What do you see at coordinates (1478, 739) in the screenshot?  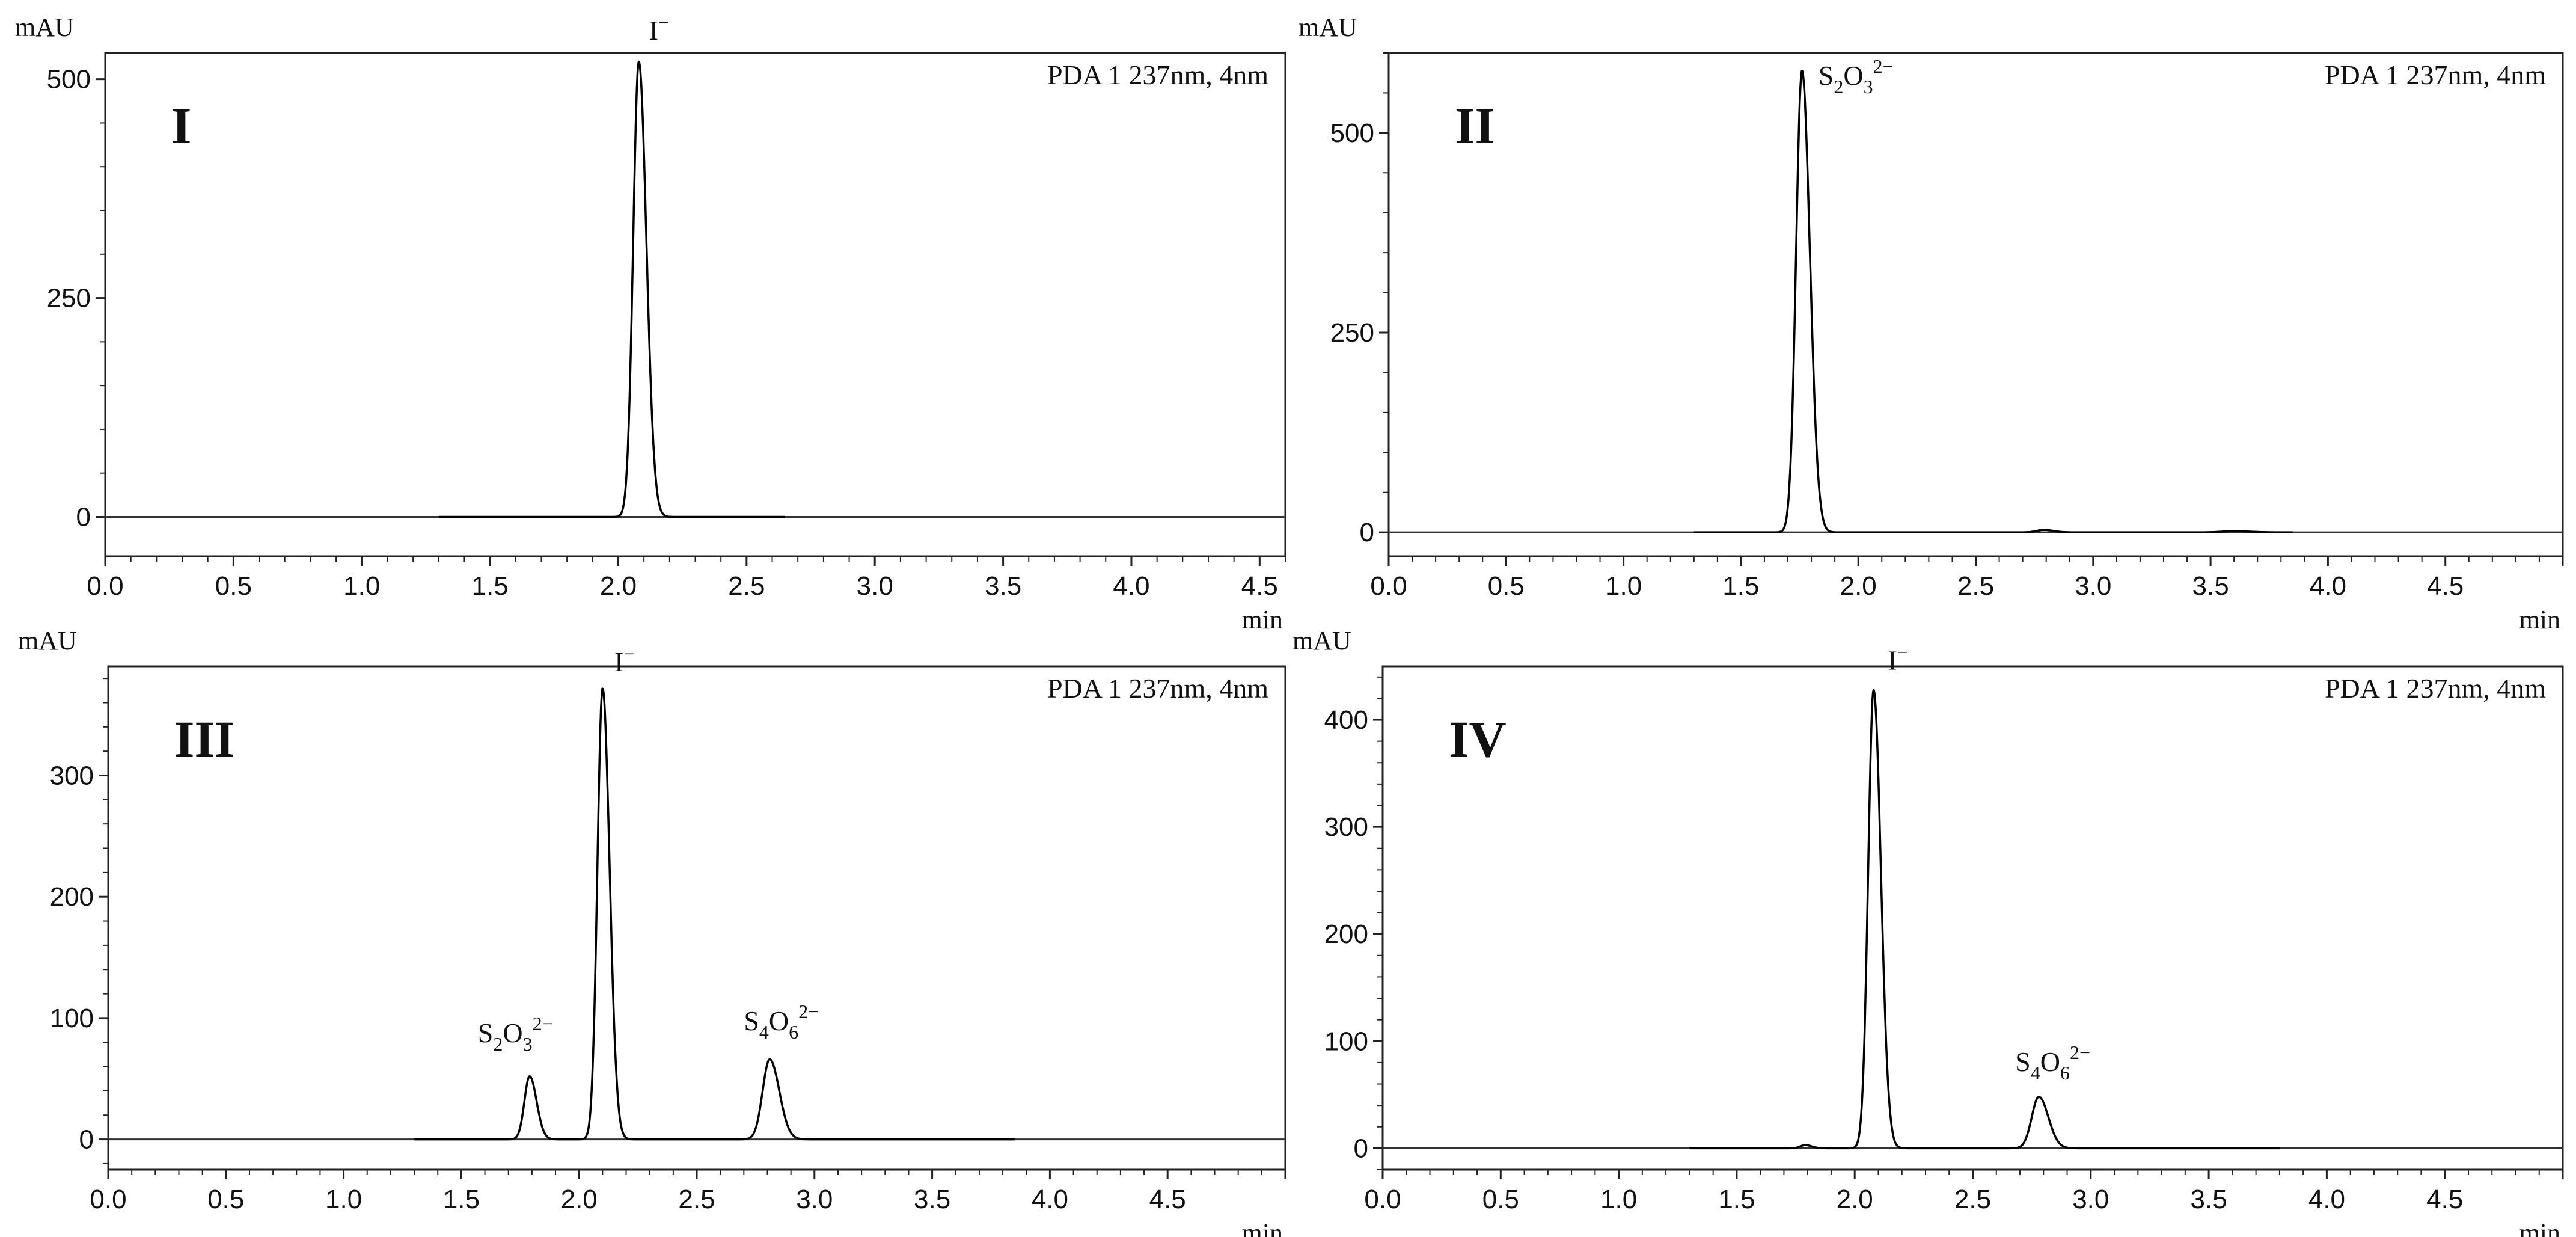 I see `panel-label: IV` at bounding box center [1478, 739].